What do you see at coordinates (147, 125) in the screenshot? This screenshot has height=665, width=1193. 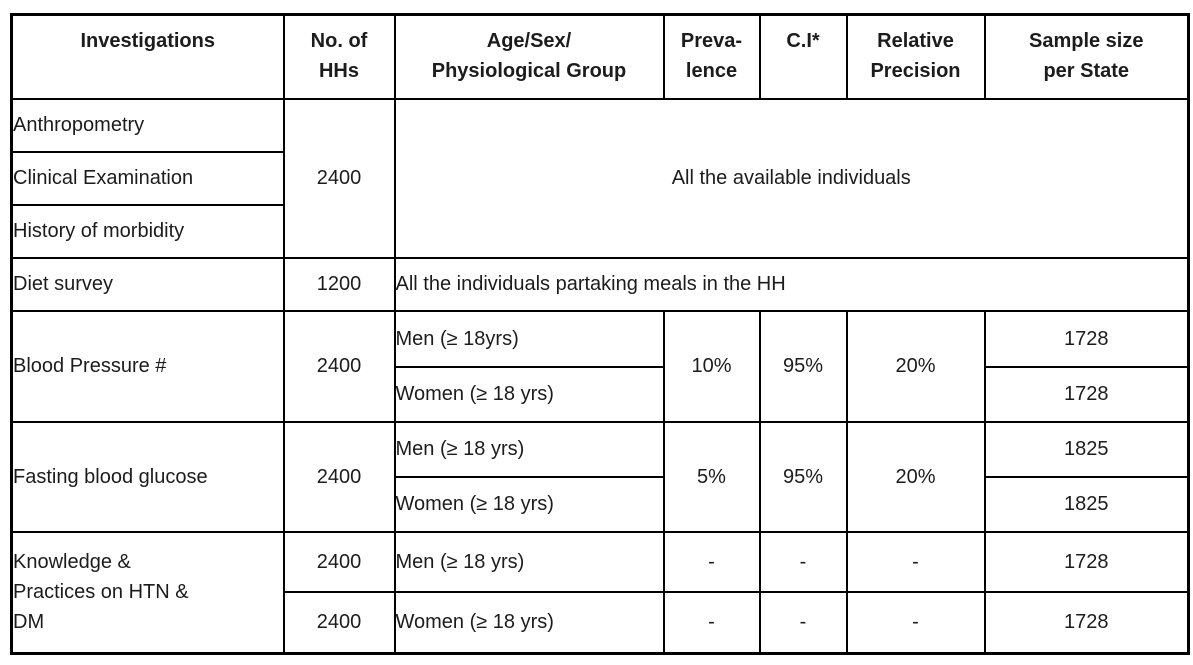 I see `cell-investigation: Anthropometry` at bounding box center [147, 125].